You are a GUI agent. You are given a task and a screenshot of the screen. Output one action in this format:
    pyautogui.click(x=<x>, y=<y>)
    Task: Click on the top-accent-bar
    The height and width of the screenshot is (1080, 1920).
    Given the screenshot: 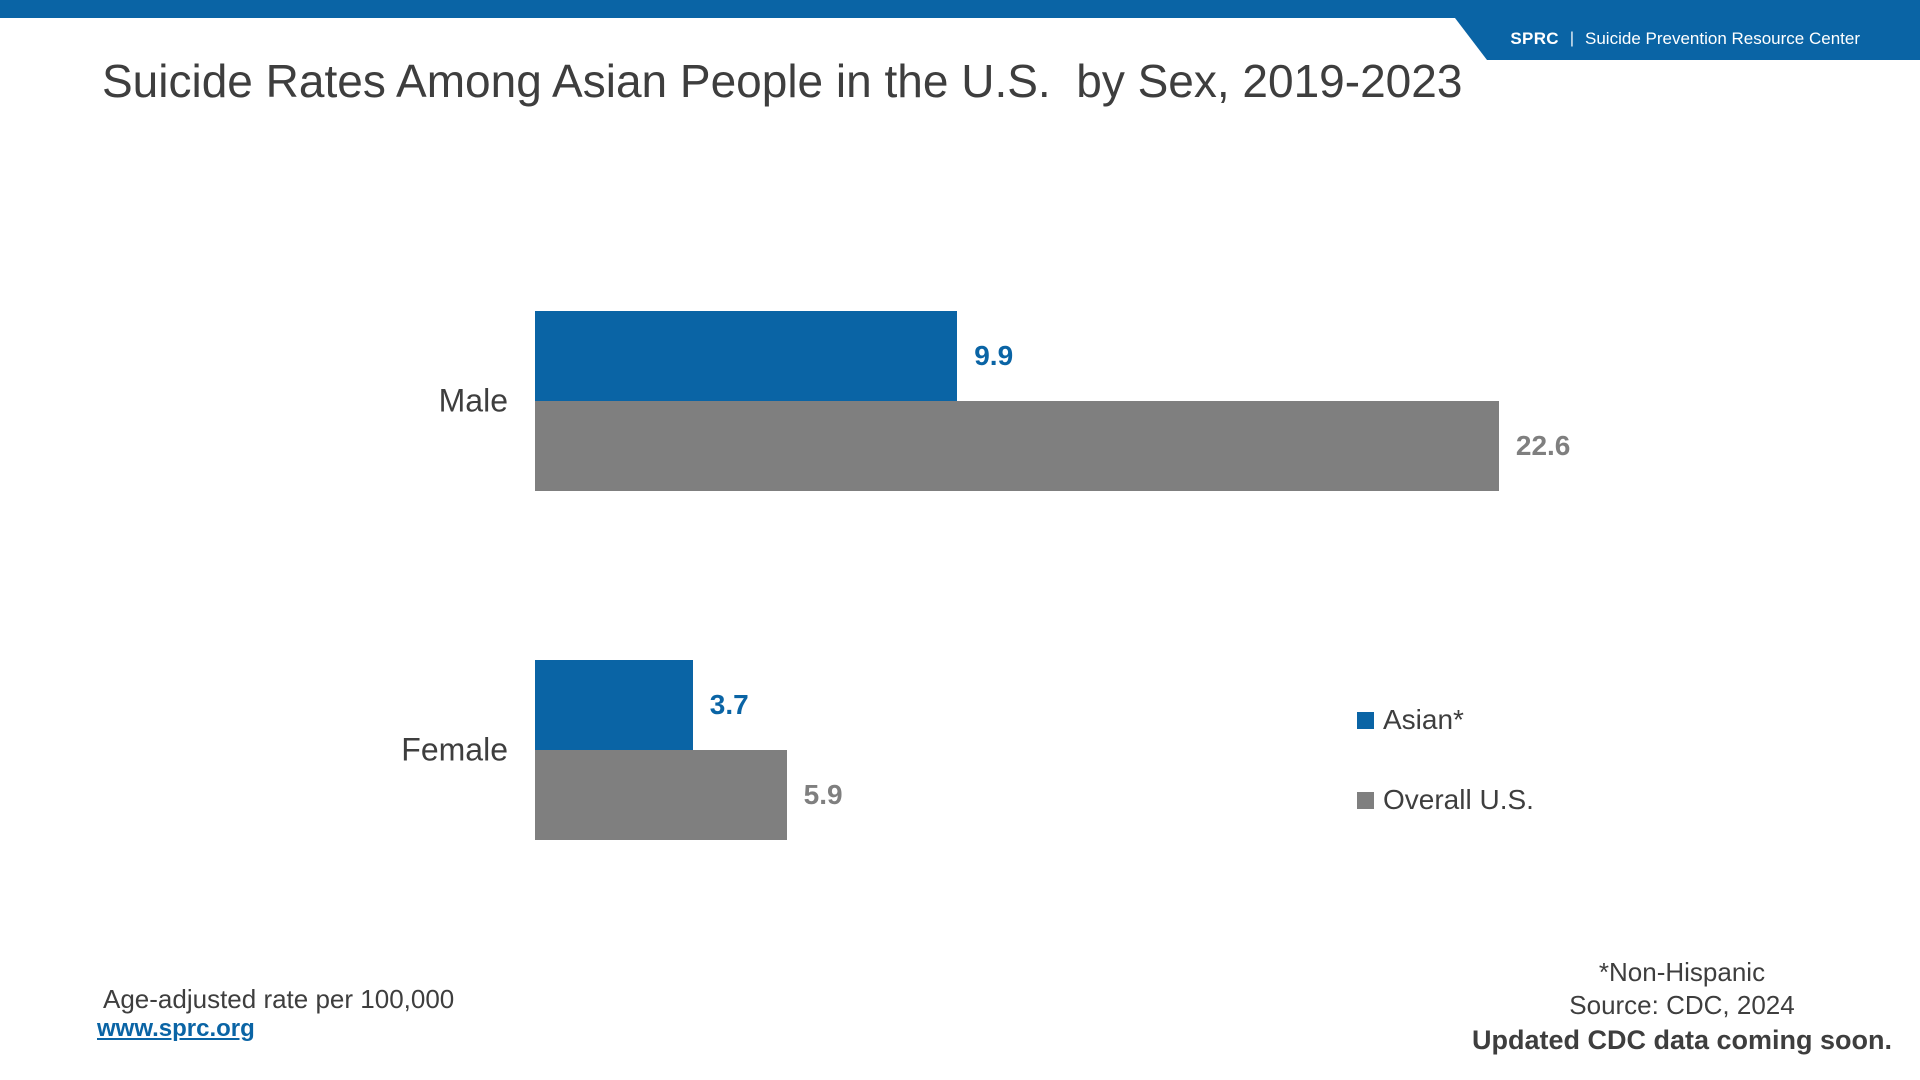 What is the action you would take?
    pyautogui.click(x=960, y=9)
    